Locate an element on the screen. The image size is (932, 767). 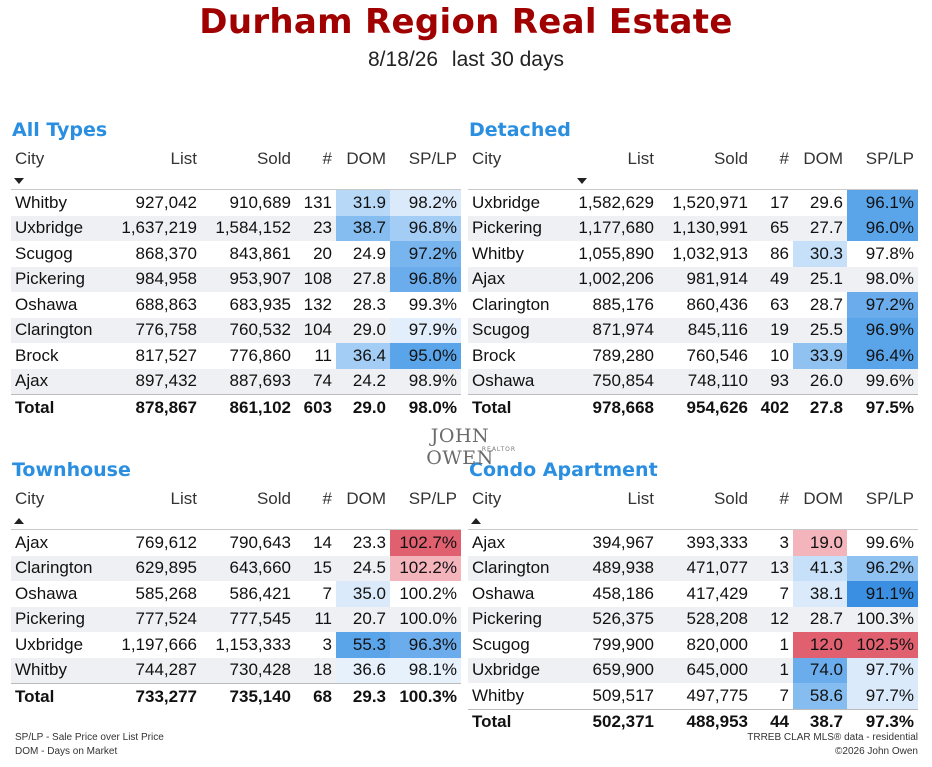
table-row: Ajax 1,002,206 981,914 49 25.1 98.0% is located at coordinates (693, 279).